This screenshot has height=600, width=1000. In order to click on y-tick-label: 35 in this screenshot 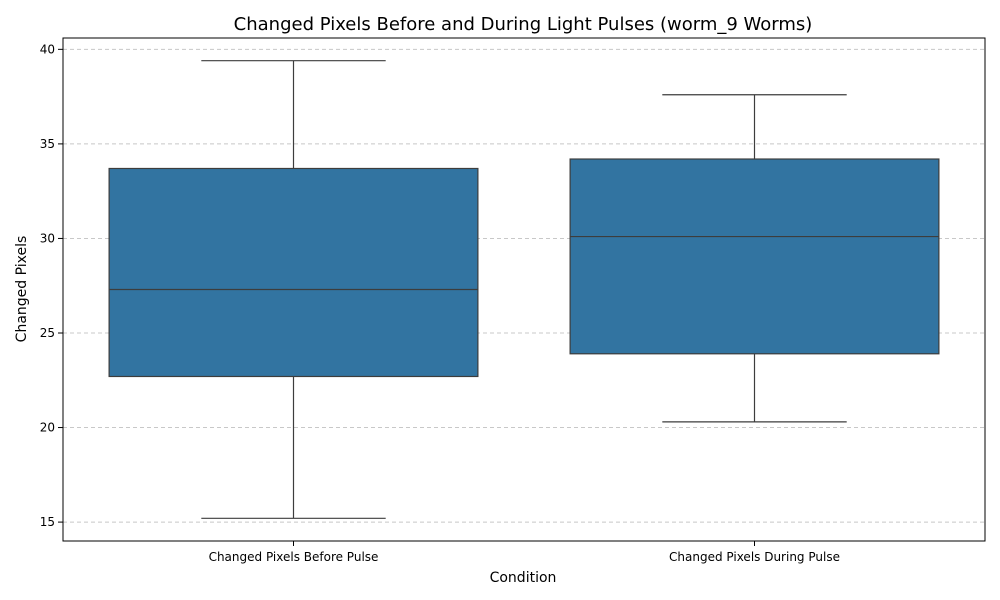, I will do `click(47, 144)`.